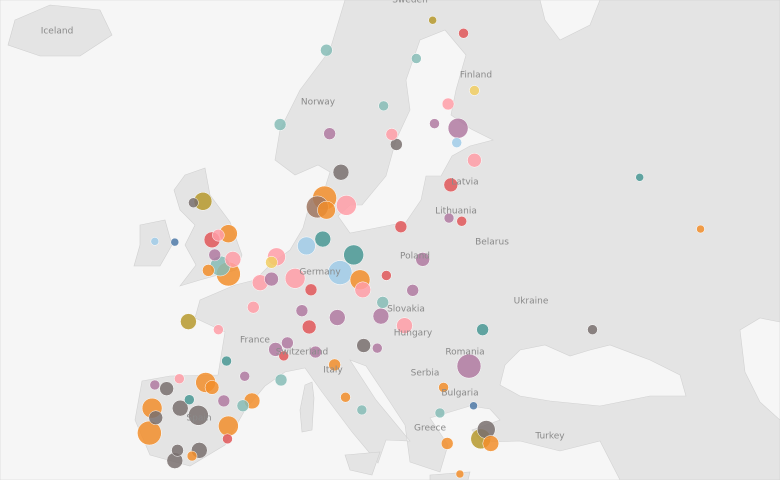 The image size is (780, 480). I want to click on country-label: France, so click(255, 341).